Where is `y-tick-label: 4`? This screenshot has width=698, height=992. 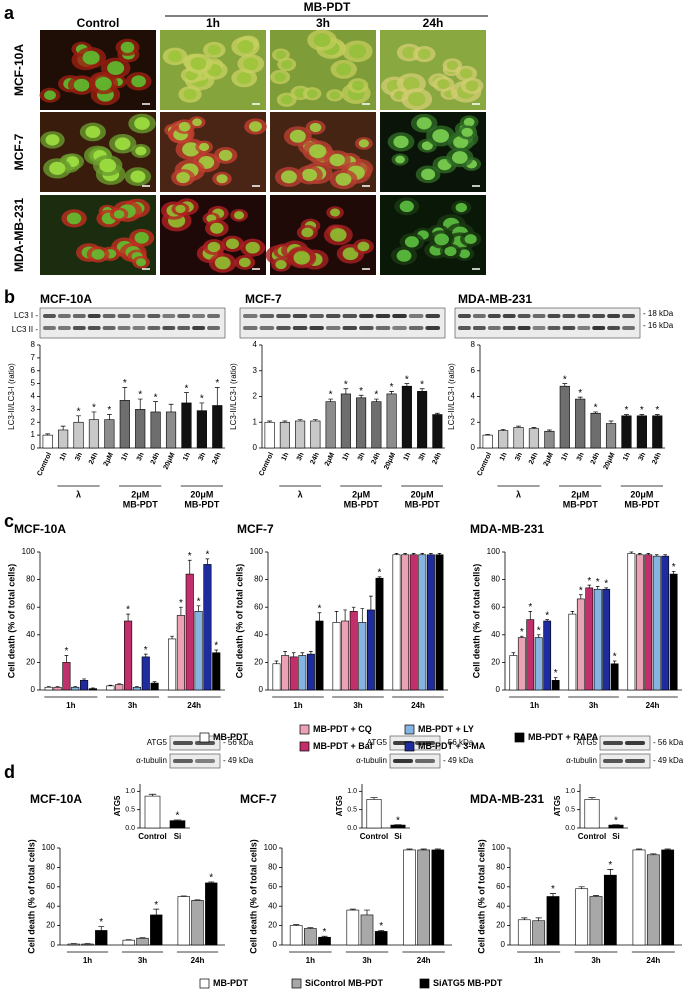
y-tick-label: 4 is located at coordinates (255, 344).